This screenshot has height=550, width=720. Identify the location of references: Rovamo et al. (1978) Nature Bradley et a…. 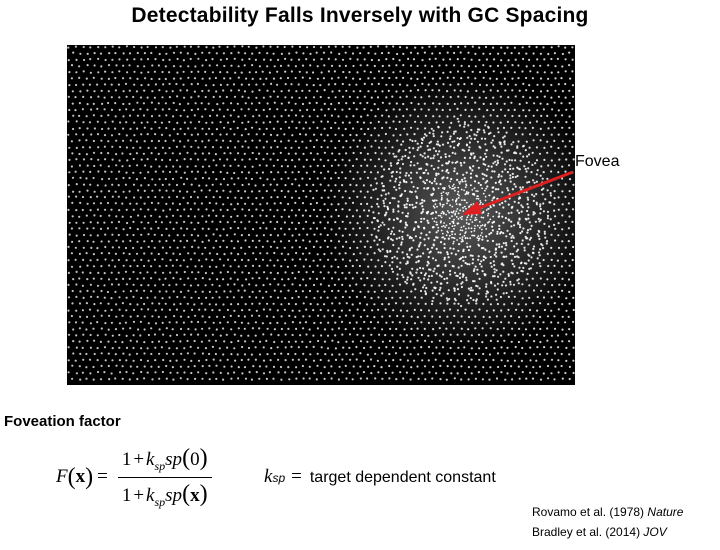
(607, 522).